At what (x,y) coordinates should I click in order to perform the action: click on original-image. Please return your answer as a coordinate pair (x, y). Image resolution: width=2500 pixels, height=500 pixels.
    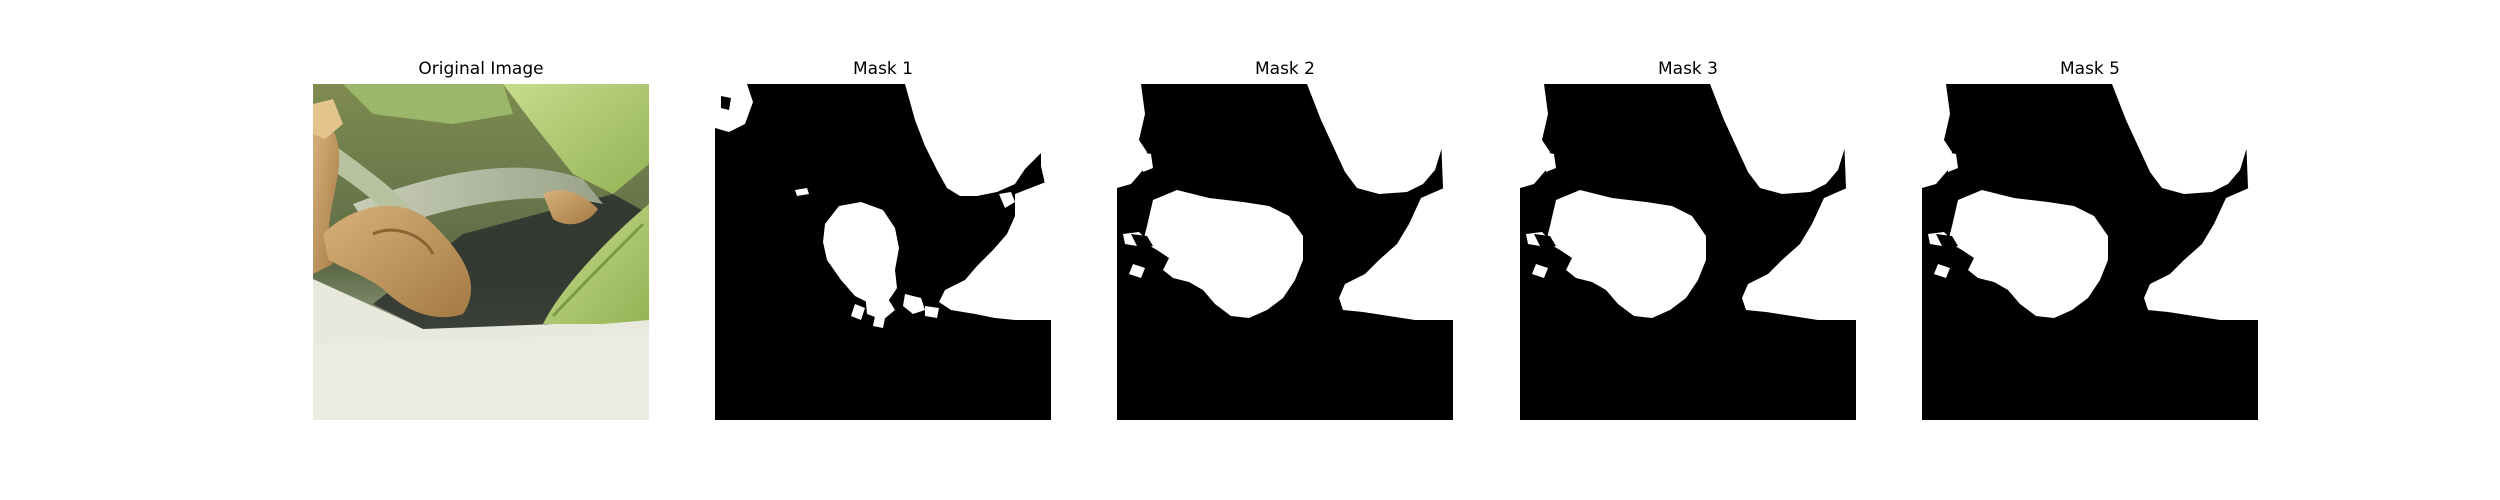
    Looking at the image, I should click on (481, 252).